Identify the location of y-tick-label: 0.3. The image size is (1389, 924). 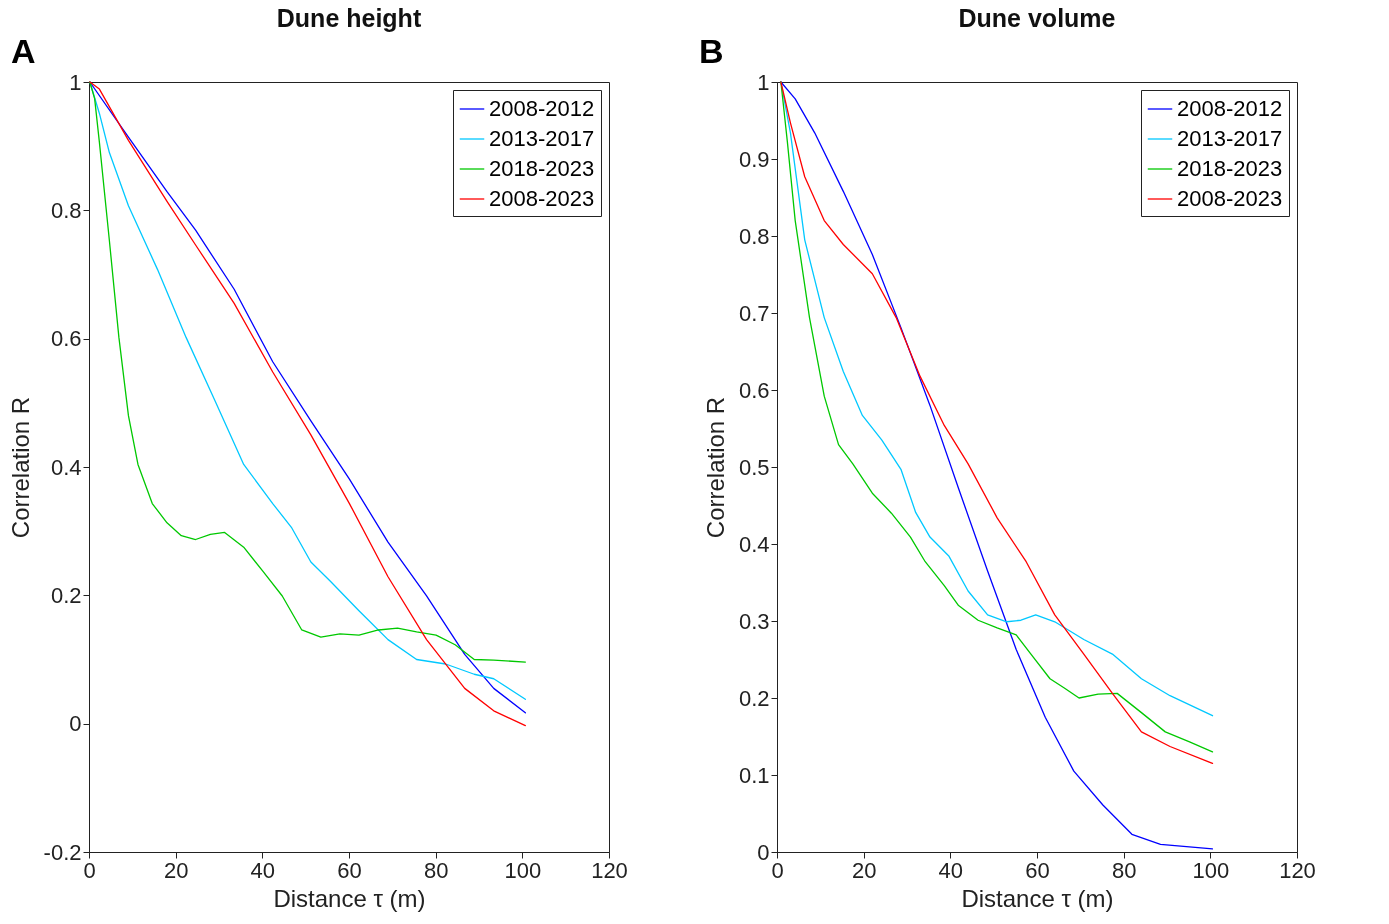
(754, 621).